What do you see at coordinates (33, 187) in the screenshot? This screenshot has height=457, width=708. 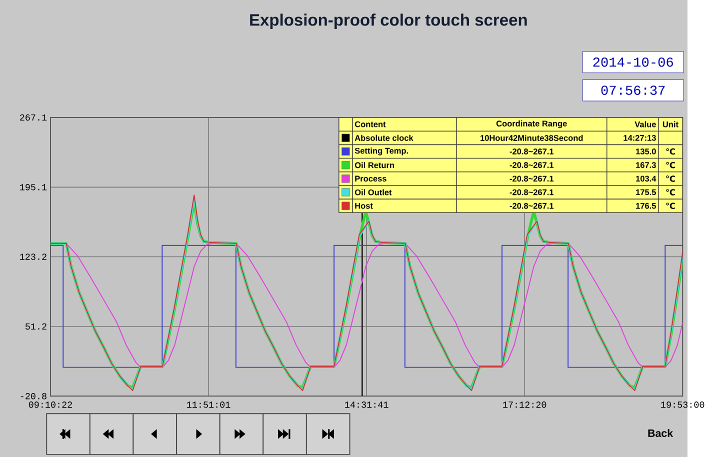 I see `y-tick-label: 195.1` at bounding box center [33, 187].